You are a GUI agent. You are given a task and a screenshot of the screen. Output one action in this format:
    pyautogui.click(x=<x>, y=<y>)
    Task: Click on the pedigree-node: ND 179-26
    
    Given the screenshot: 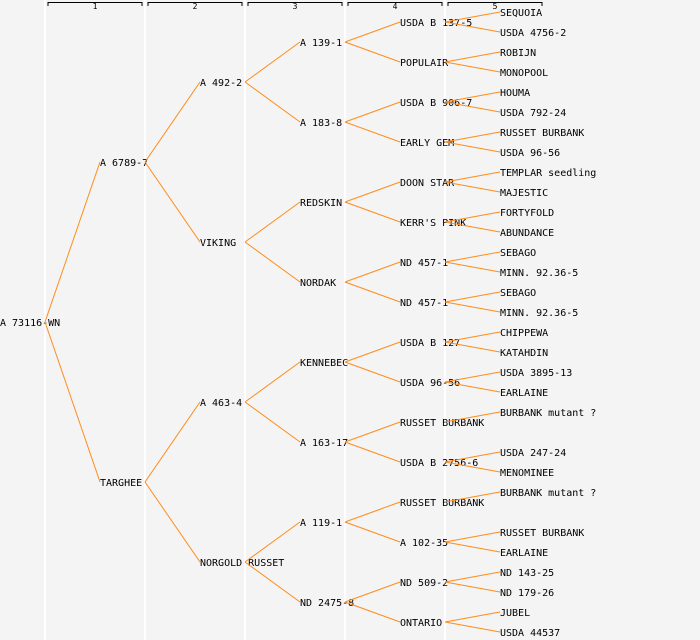 What is the action you would take?
    pyautogui.click(x=527, y=593)
    